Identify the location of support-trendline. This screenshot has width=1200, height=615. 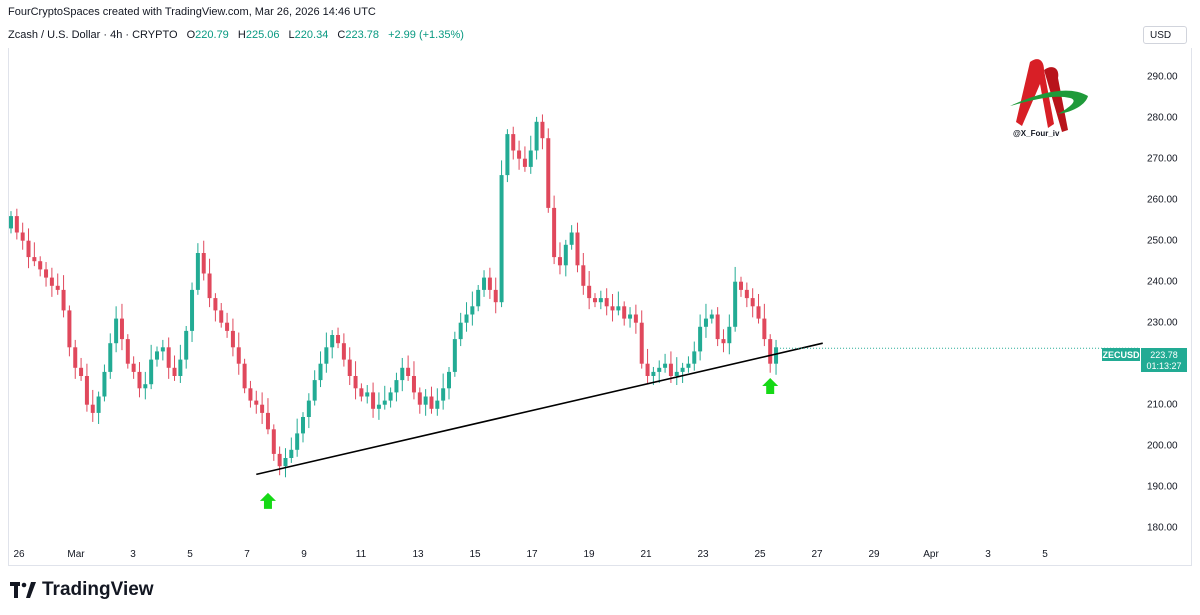
(539, 409).